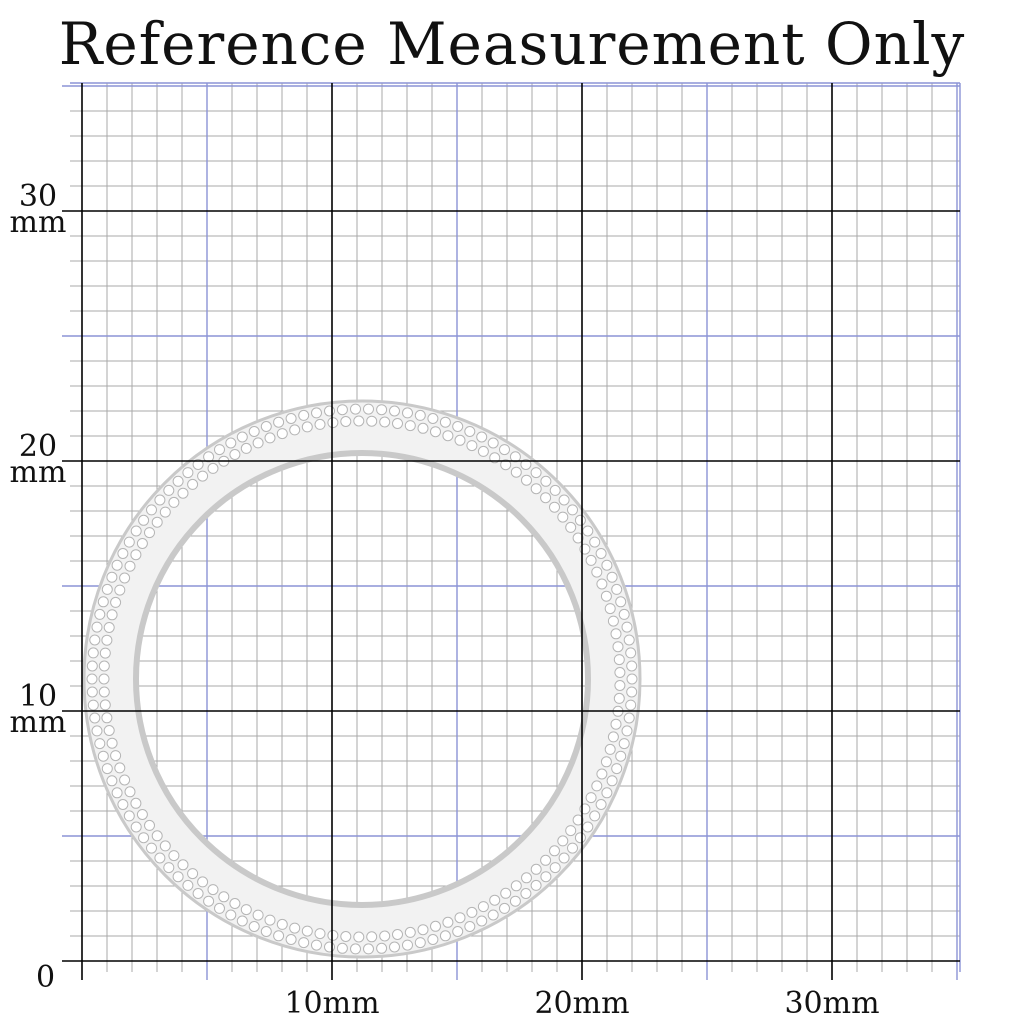 The height and width of the screenshot is (1024, 1024). Describe the element at coordinates (332, 1003) in the screenshot. I see `x-label-10mm: 10mm` at that location.